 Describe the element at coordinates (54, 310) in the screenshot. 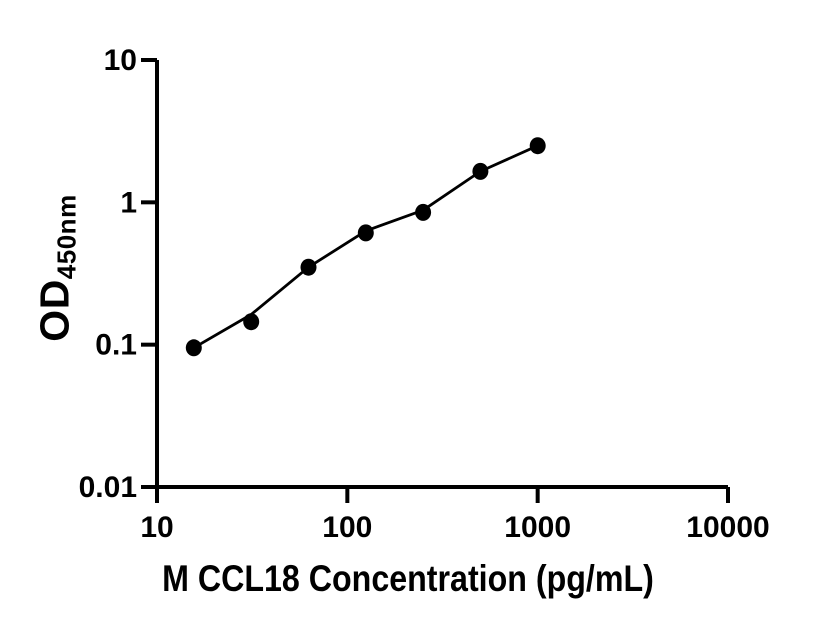

I see `y-axis-title-main: OD` at that location.